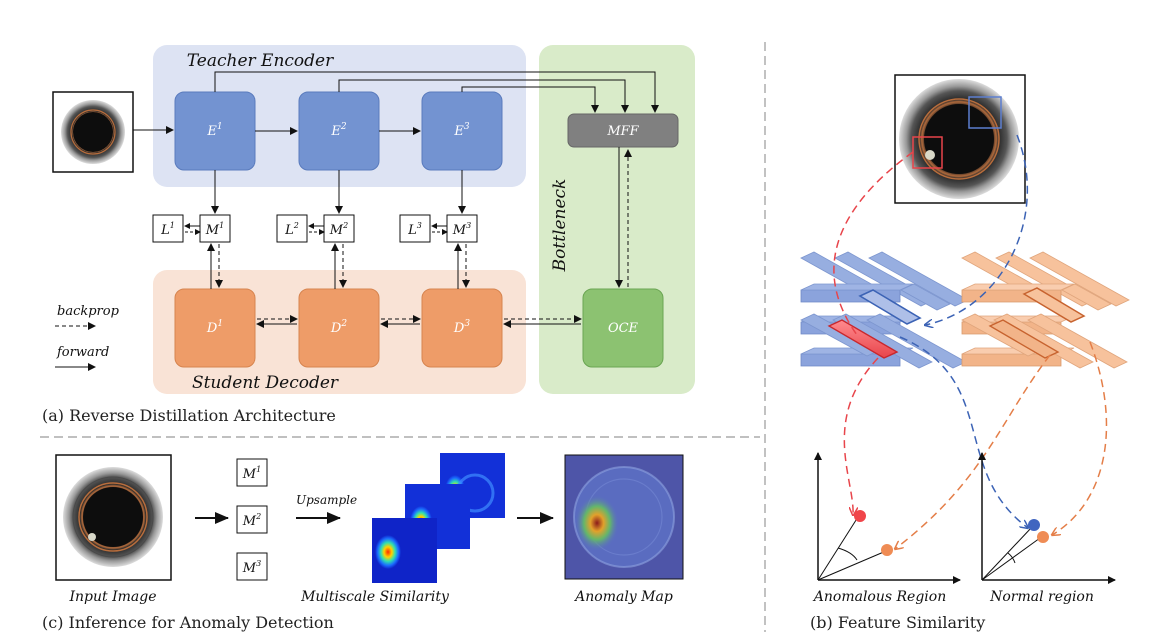  What do you see at coordinates (113, 517) in the screenshot?
I see `input-image` at bounding box center [113, 517].